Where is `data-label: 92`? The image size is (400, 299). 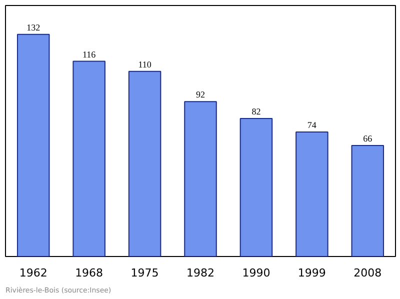
data-label: 92 is located at coordinates (200, 95).